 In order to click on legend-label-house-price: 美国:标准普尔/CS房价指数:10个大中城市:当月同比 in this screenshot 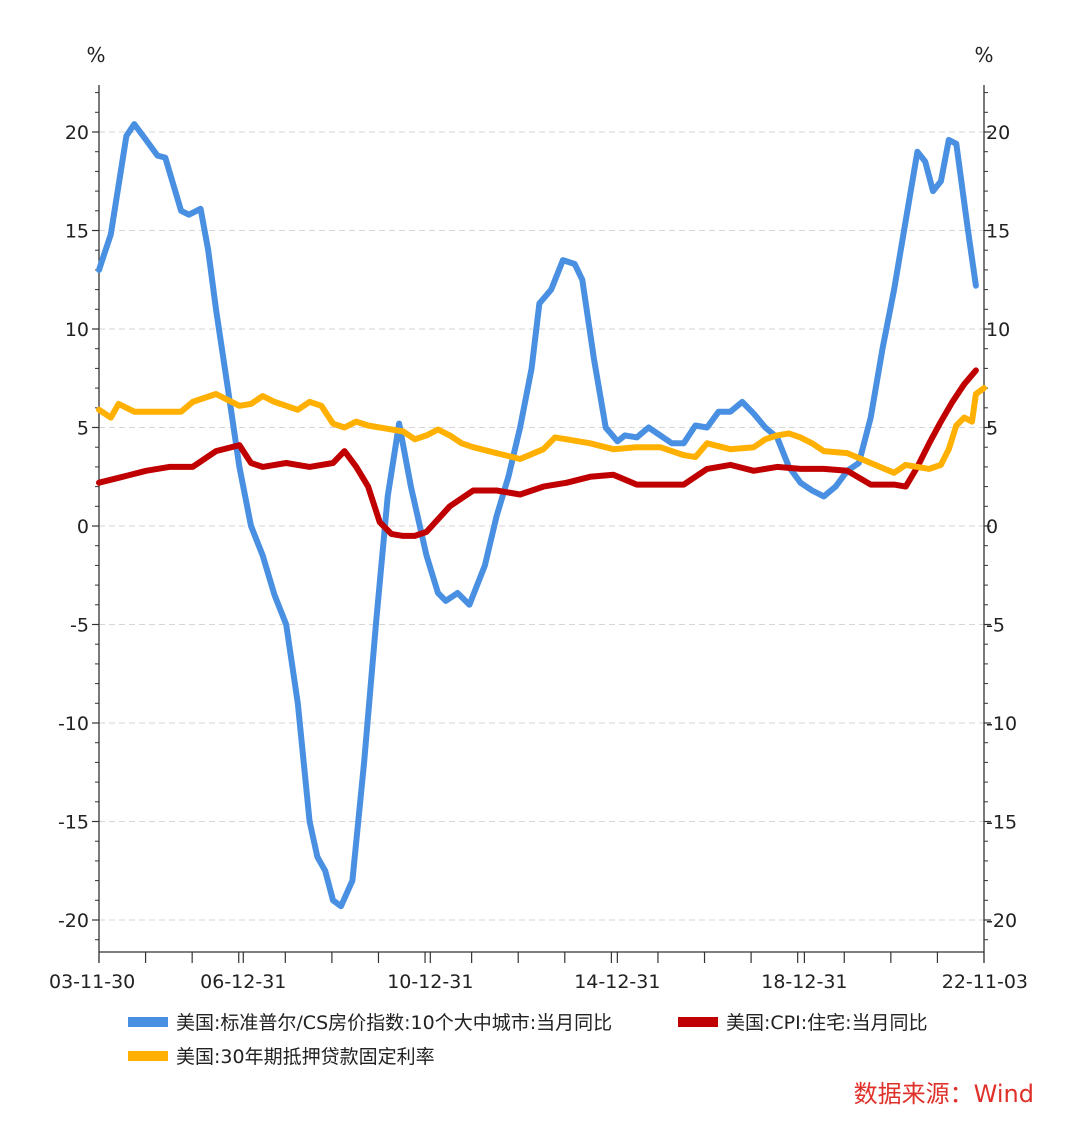, I will do `click(394, 1023)`.